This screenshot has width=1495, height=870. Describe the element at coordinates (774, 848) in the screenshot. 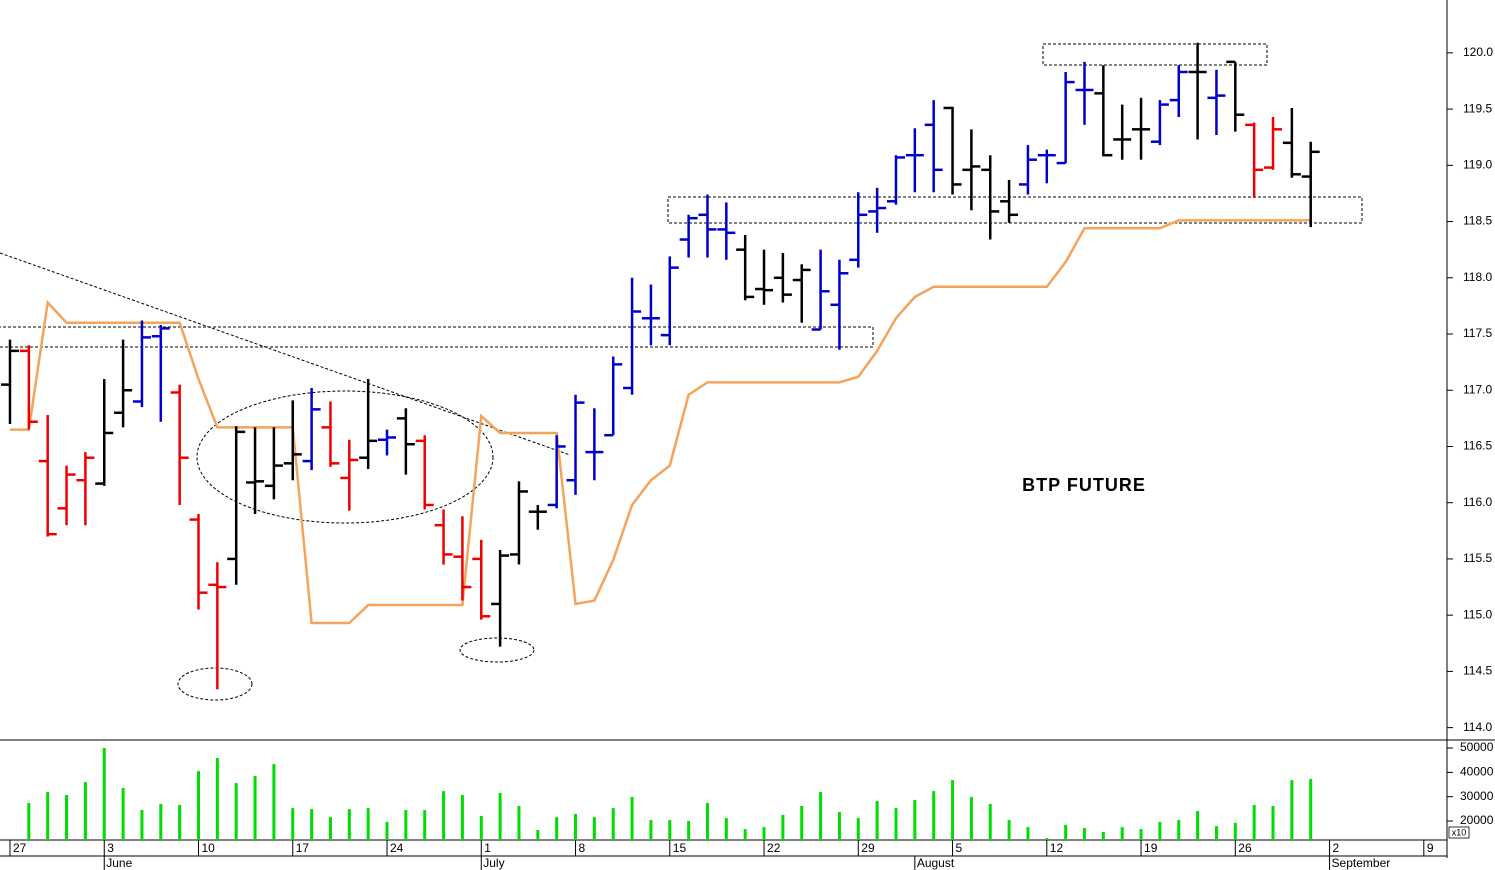

I see `x-tick-label: 22` at that location.